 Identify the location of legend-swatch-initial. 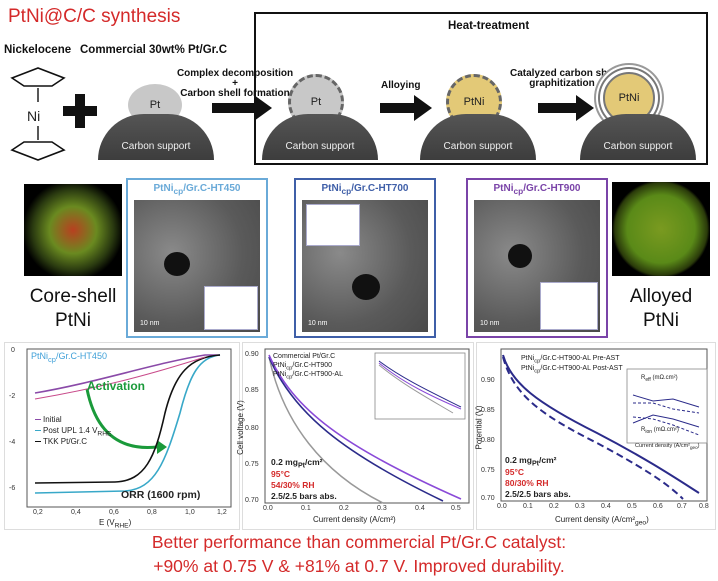
(38, 419).